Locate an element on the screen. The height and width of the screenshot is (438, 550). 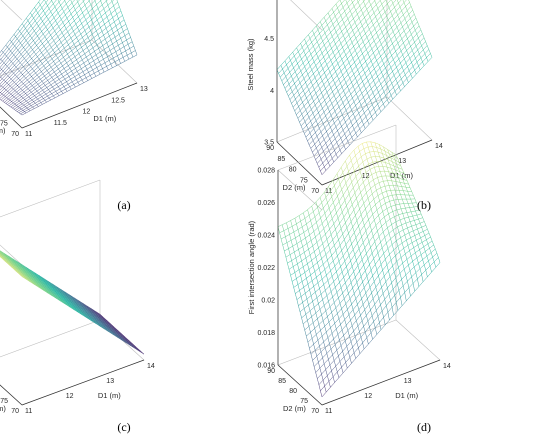
x-tick-label: 11.5 is located at coordinates (60, 123).